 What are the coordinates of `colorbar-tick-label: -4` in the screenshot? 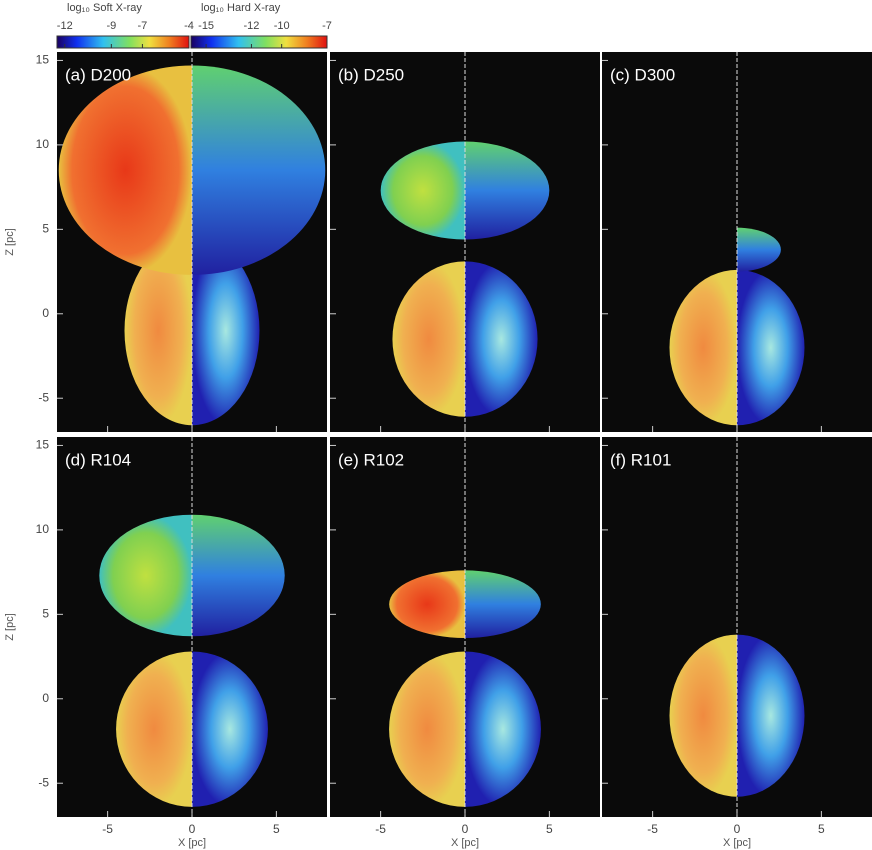 It's located at (189, 26).